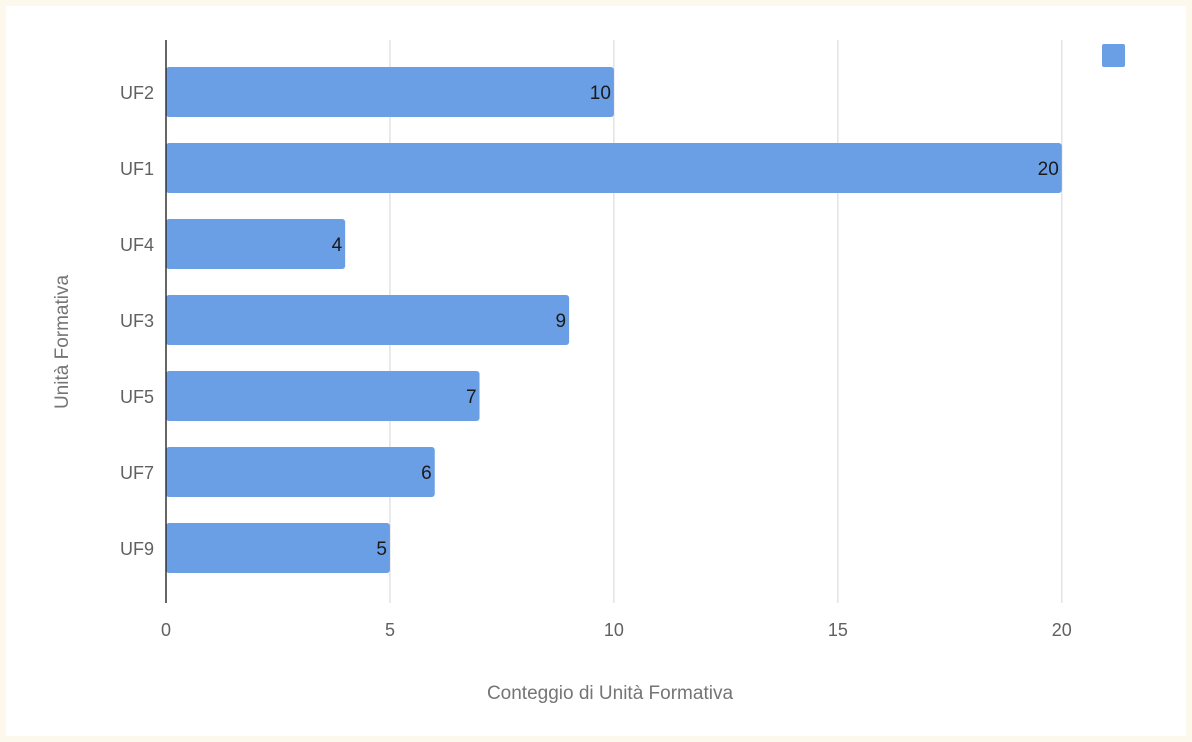 This screenshot has height=742, width=1192. What do you see at coordinates (337, 245) in the screenshot?
I see `data-label-uf4: 4` at bounding box center [337, 245].